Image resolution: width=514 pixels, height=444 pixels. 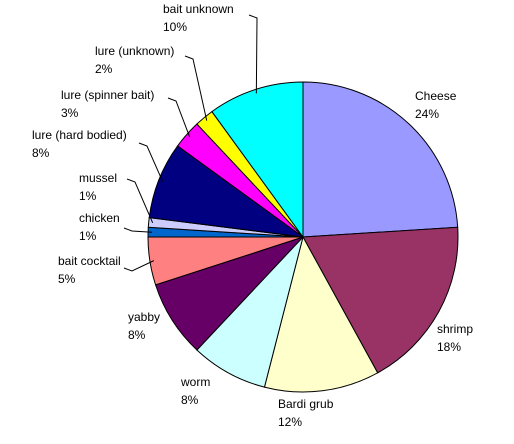 I want to click on slice-label: chicken, so click(x=99, y=218).